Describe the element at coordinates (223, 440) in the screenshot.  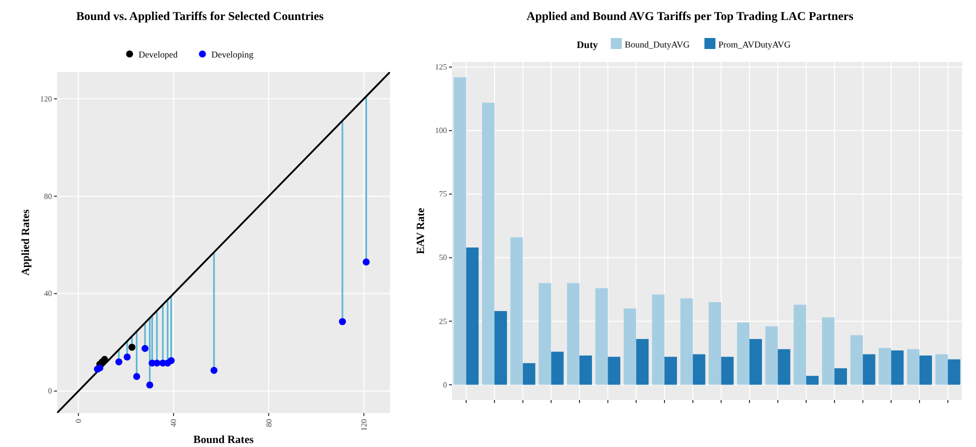
I see `x-axis-title: Bound Rates` at that location.